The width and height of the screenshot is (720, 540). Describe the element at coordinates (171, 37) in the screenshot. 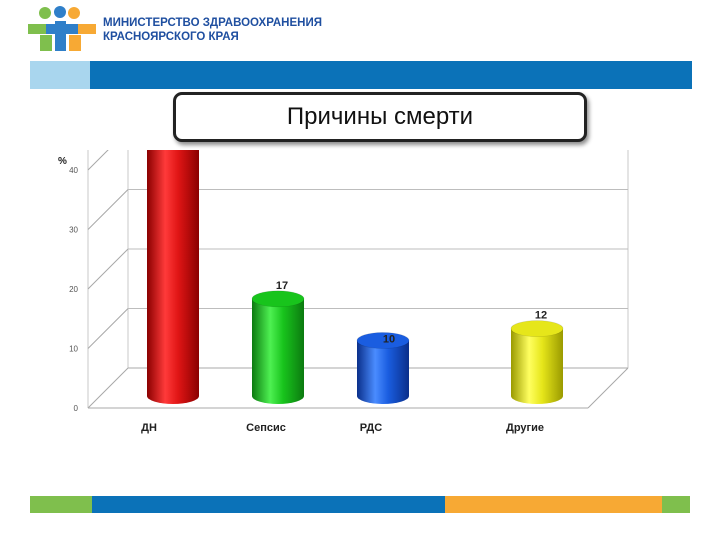

I see `org-line-2: КРАСНОЯРСКОГО КРАЯ` at that location.